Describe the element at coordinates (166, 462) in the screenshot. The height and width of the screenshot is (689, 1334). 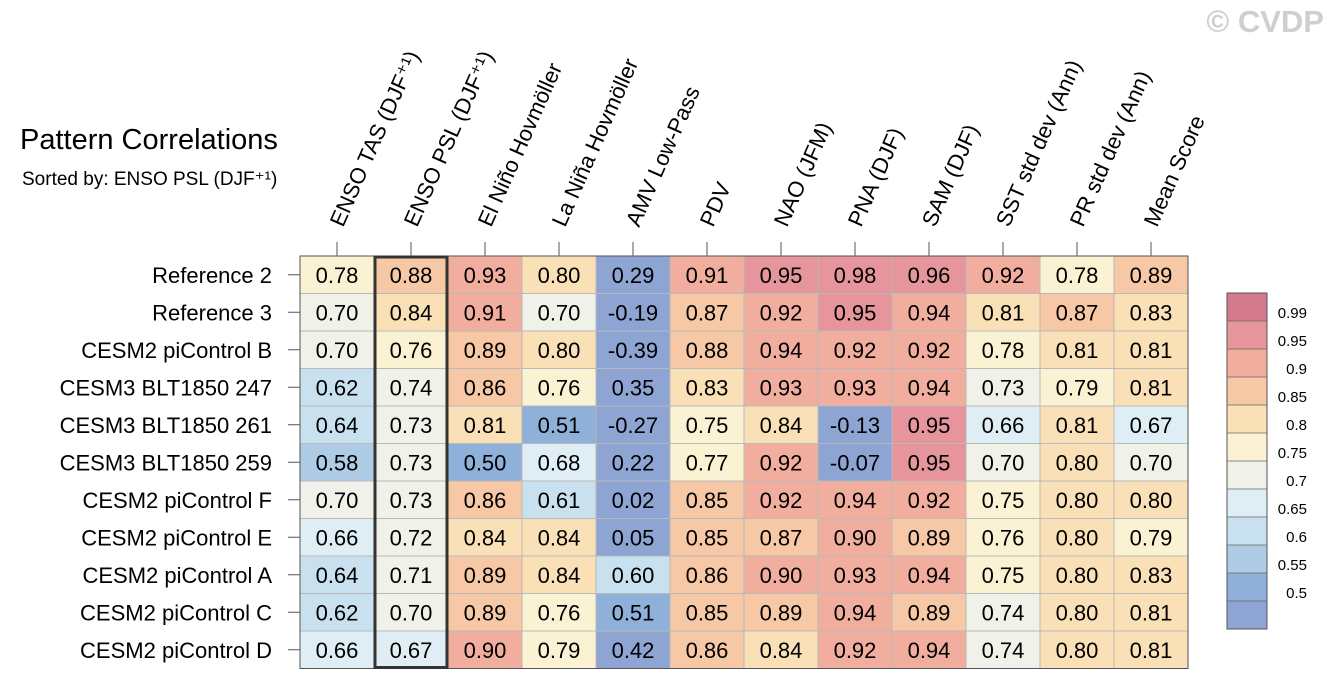
I see `row-label: CESM3 BLT1850 259` at that location.